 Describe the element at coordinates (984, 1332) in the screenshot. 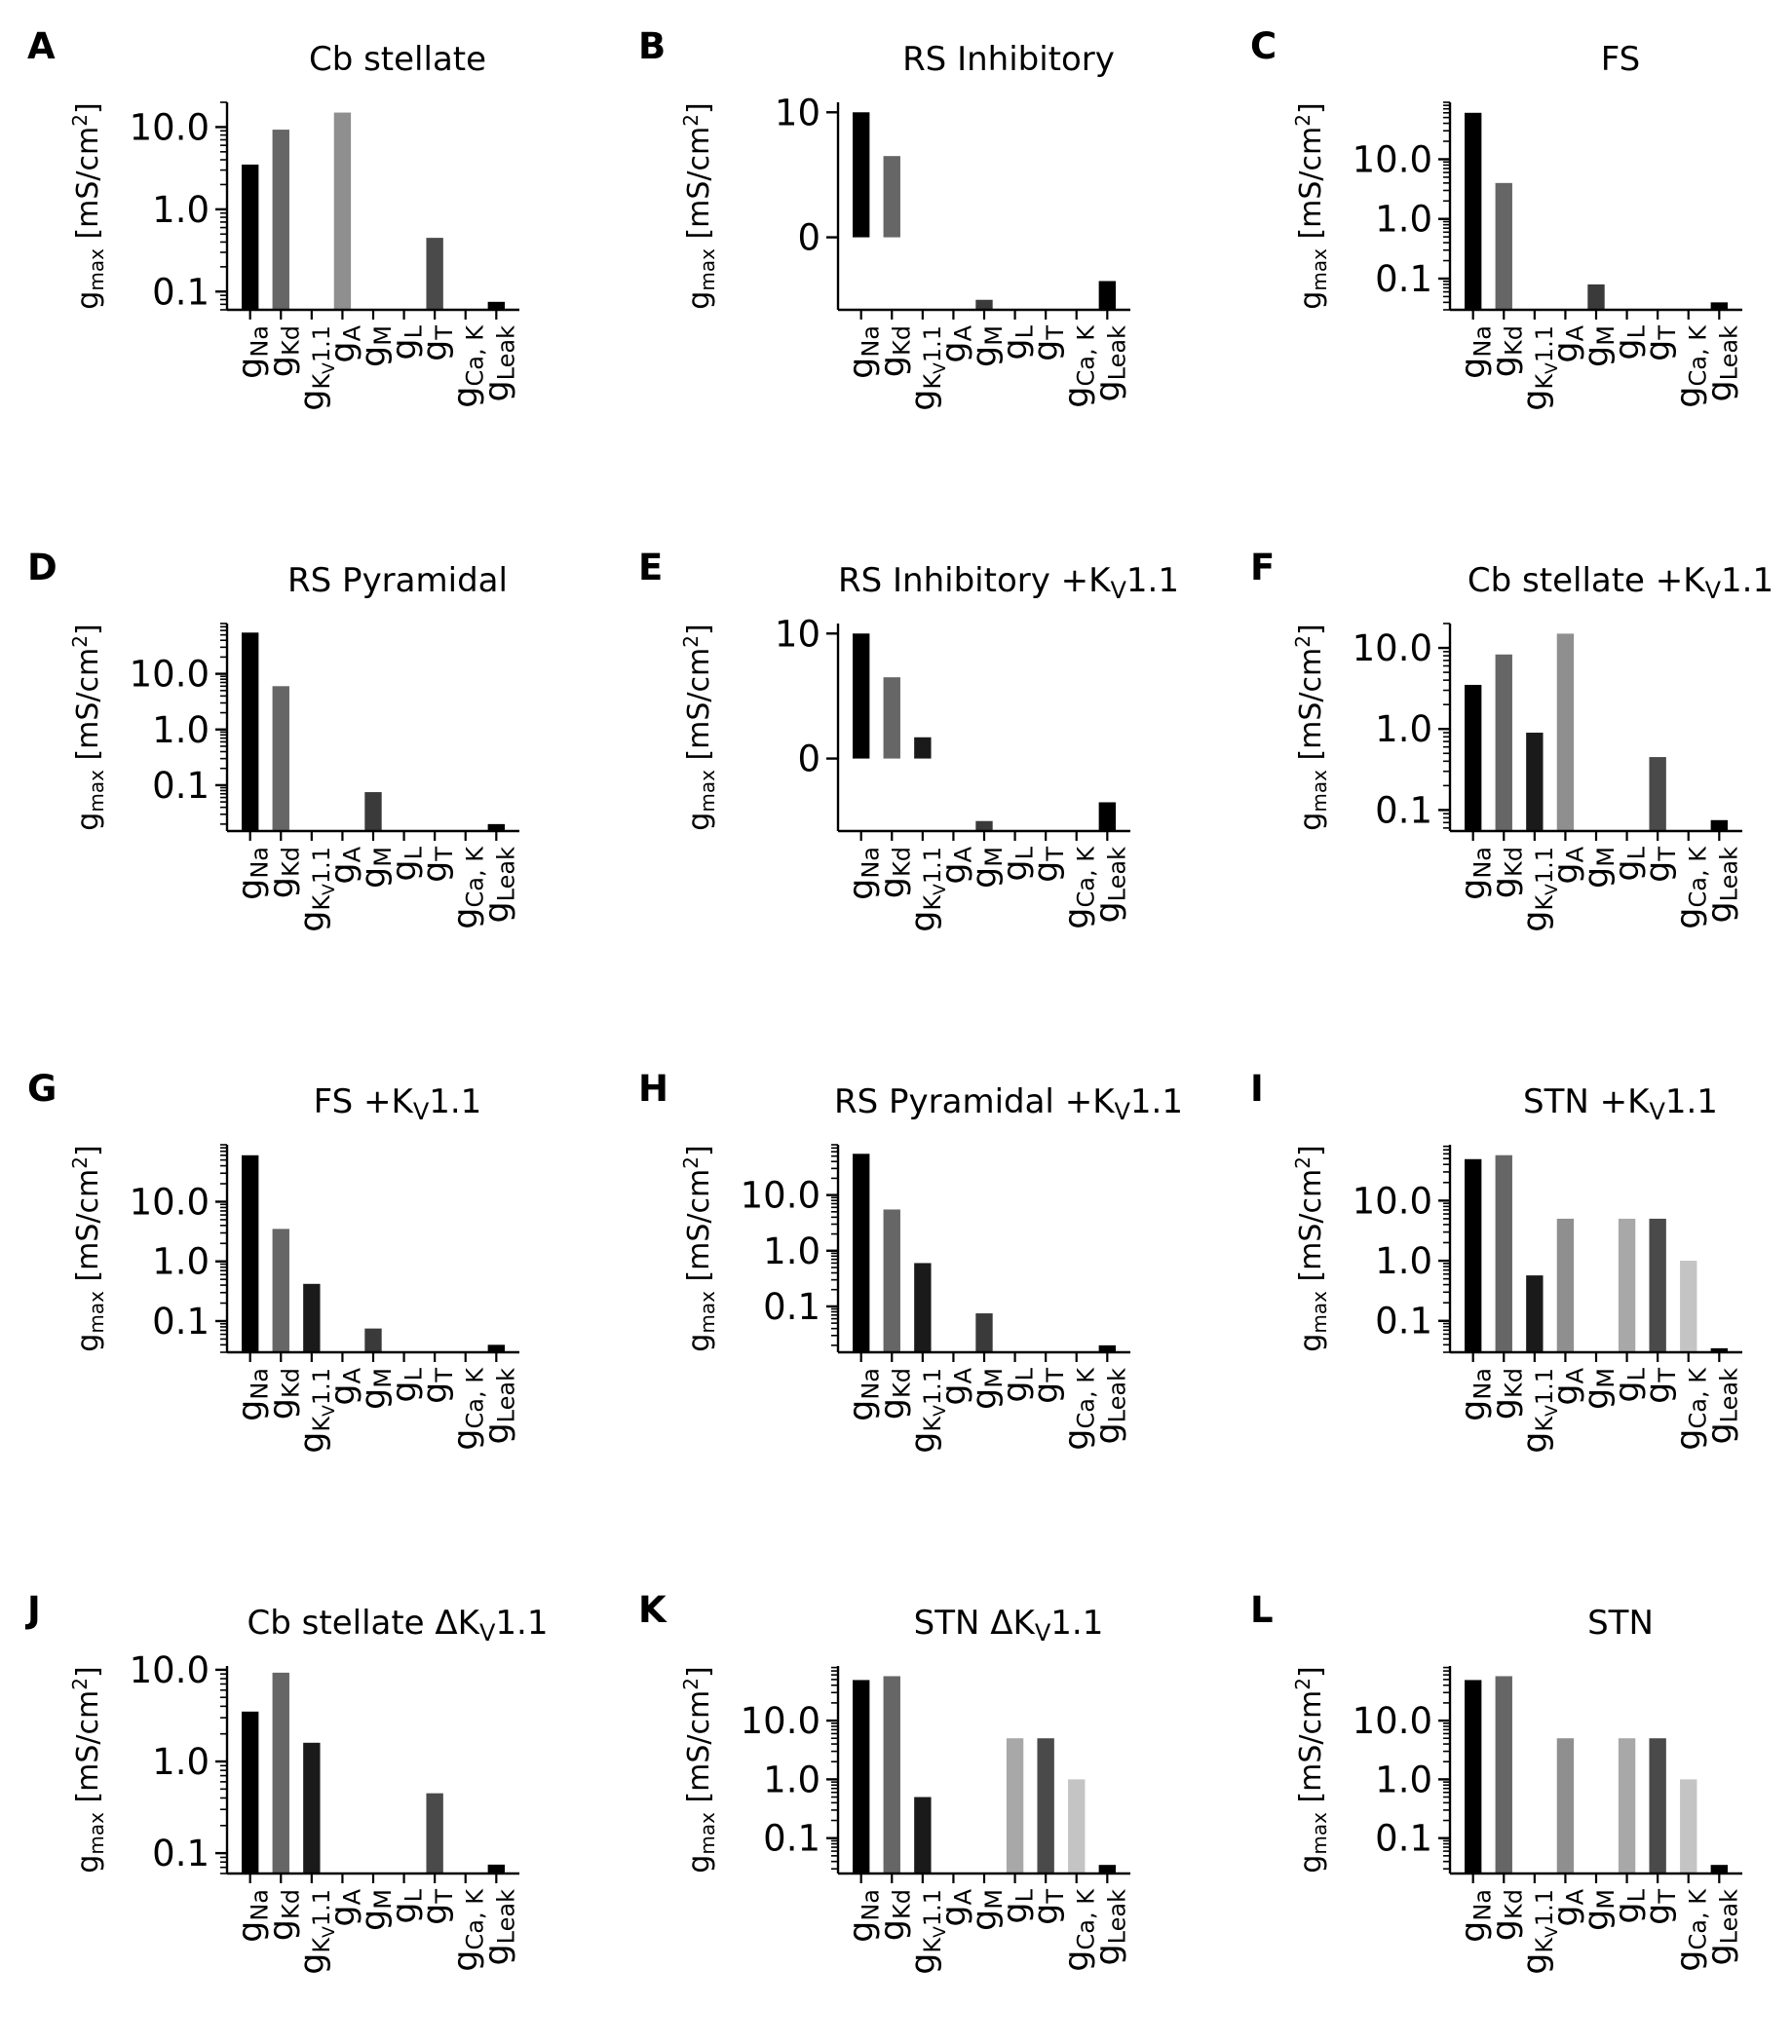

I see `bar-m` at that location.